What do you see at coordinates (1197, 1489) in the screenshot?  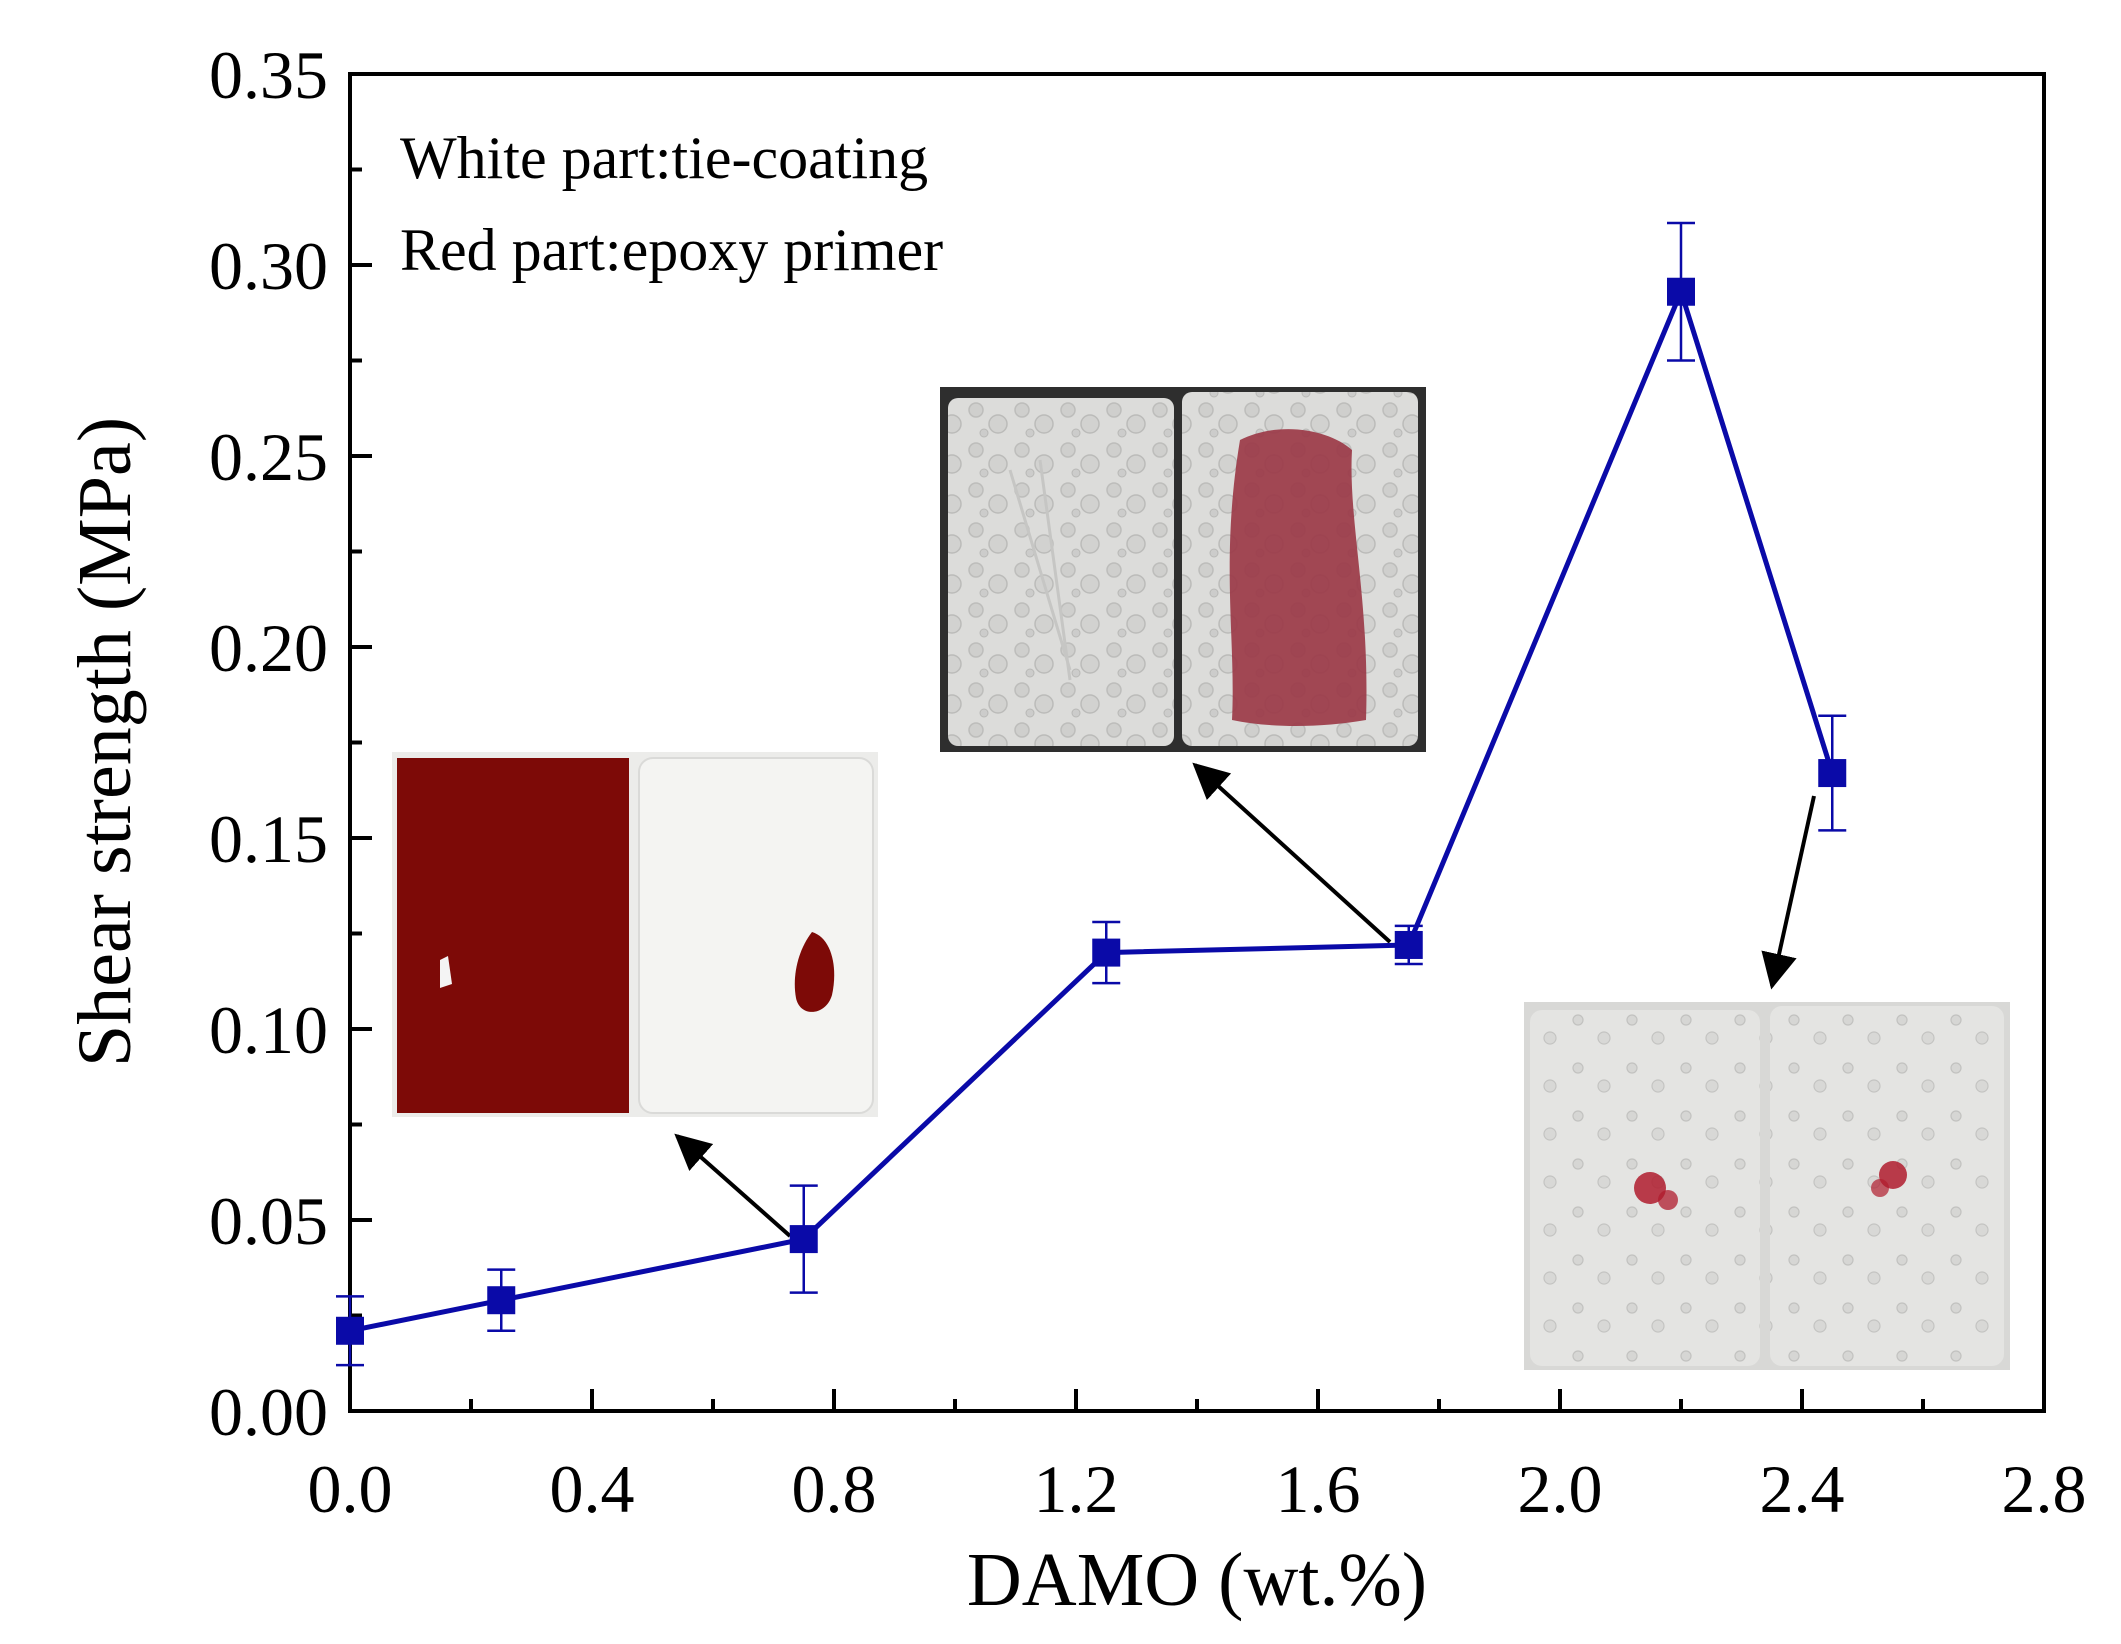 I see `x-tick-labels: 0.0 0.4 0.8 1.2 1.6 2.0 2.4 2.8` at bounding box center [1197, 1489].